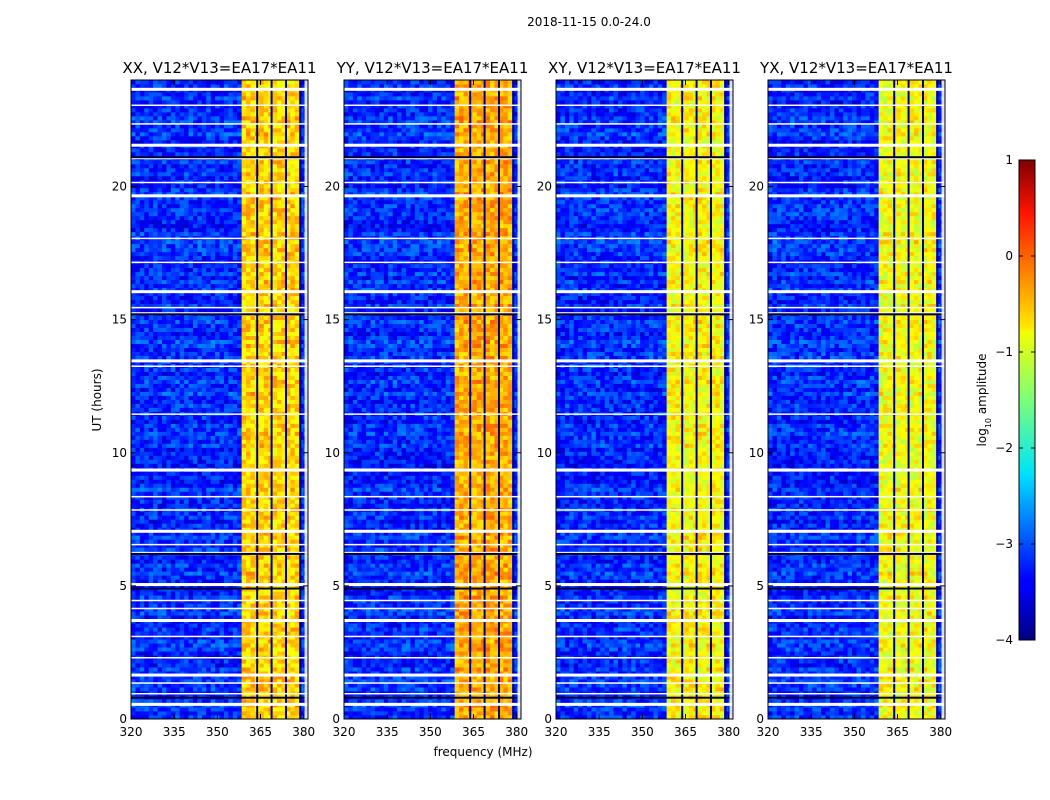 Image resolution: width=1050 pixels, height=800 pixels. What do you see at coordinates (516, 732) in the screenshot?
I see `x-tick-label: 380` at bounding box center [516, 732].